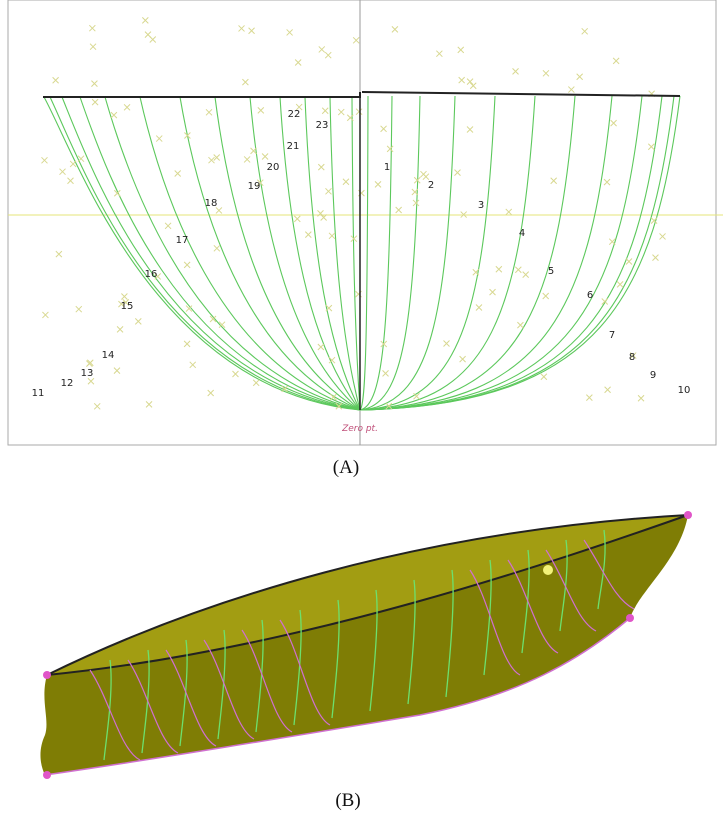 Image resolution: width=723 pixels, height=825 pixels. What do you see at coordinates (294, 114) in the screenshot?
I see `station-label: 22` at bounding box center [294, 114].